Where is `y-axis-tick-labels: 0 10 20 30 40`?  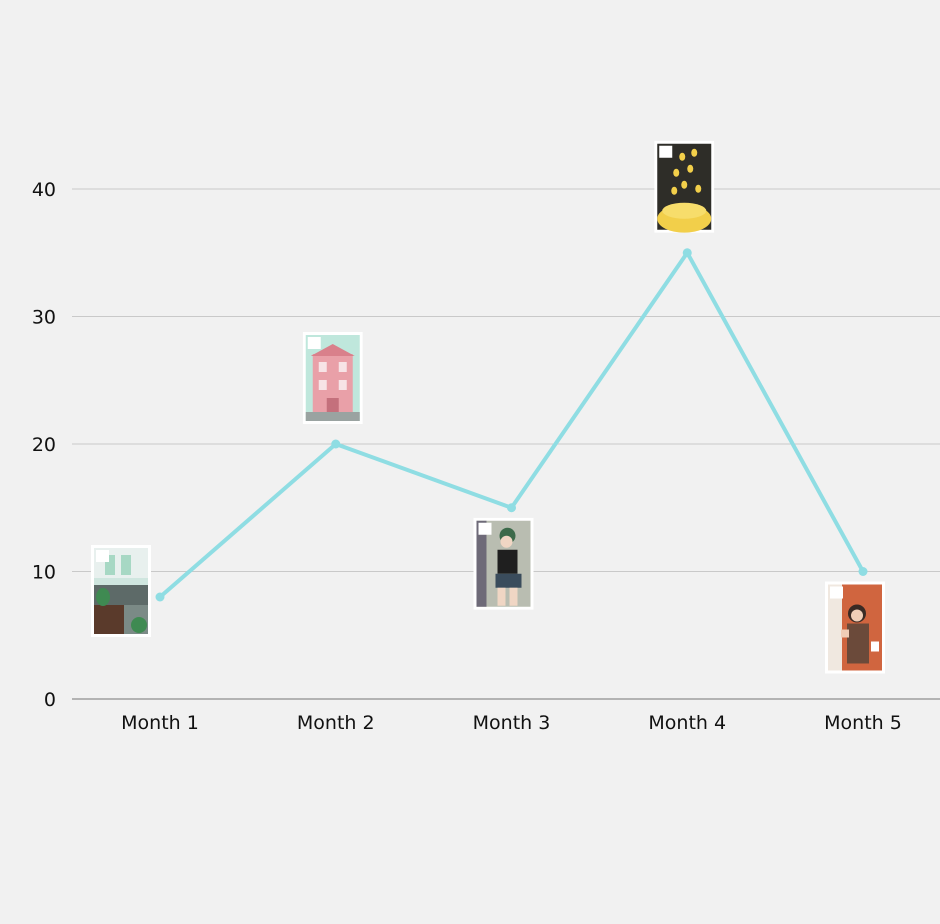
y-axis-tick-labels: 0 10 20 30 40 is located at coordinates (44, 445).